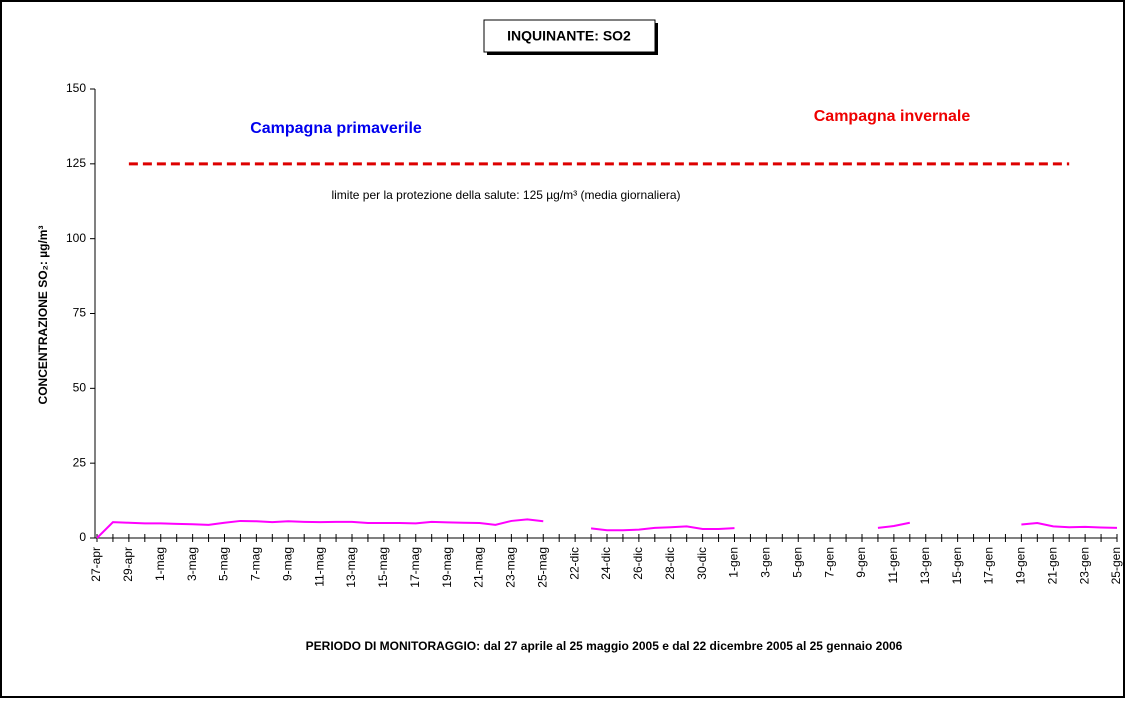 This screenshot has height=703, width=1125. Describe the element at coordinates (606, 563) in the screenshot. I see `x-tick-label: 24-dic` at that location.